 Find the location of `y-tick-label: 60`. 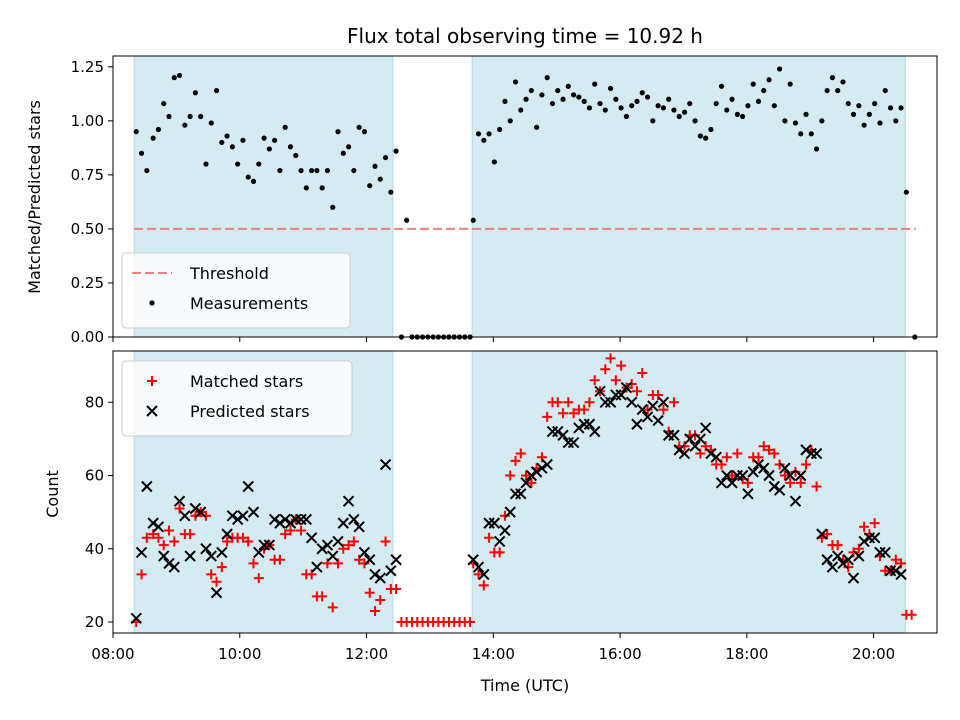

y-tick-label: 60 is located at coordinates (94, 476).